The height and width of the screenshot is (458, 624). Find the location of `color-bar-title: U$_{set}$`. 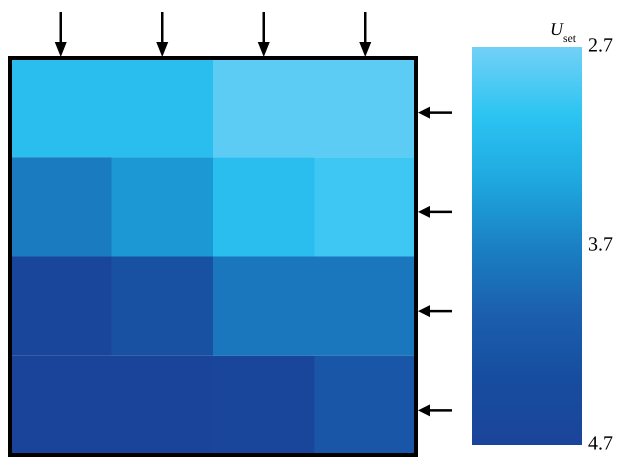

color-bar-title: U$_{set}$ is located at coordinates (563, 31).